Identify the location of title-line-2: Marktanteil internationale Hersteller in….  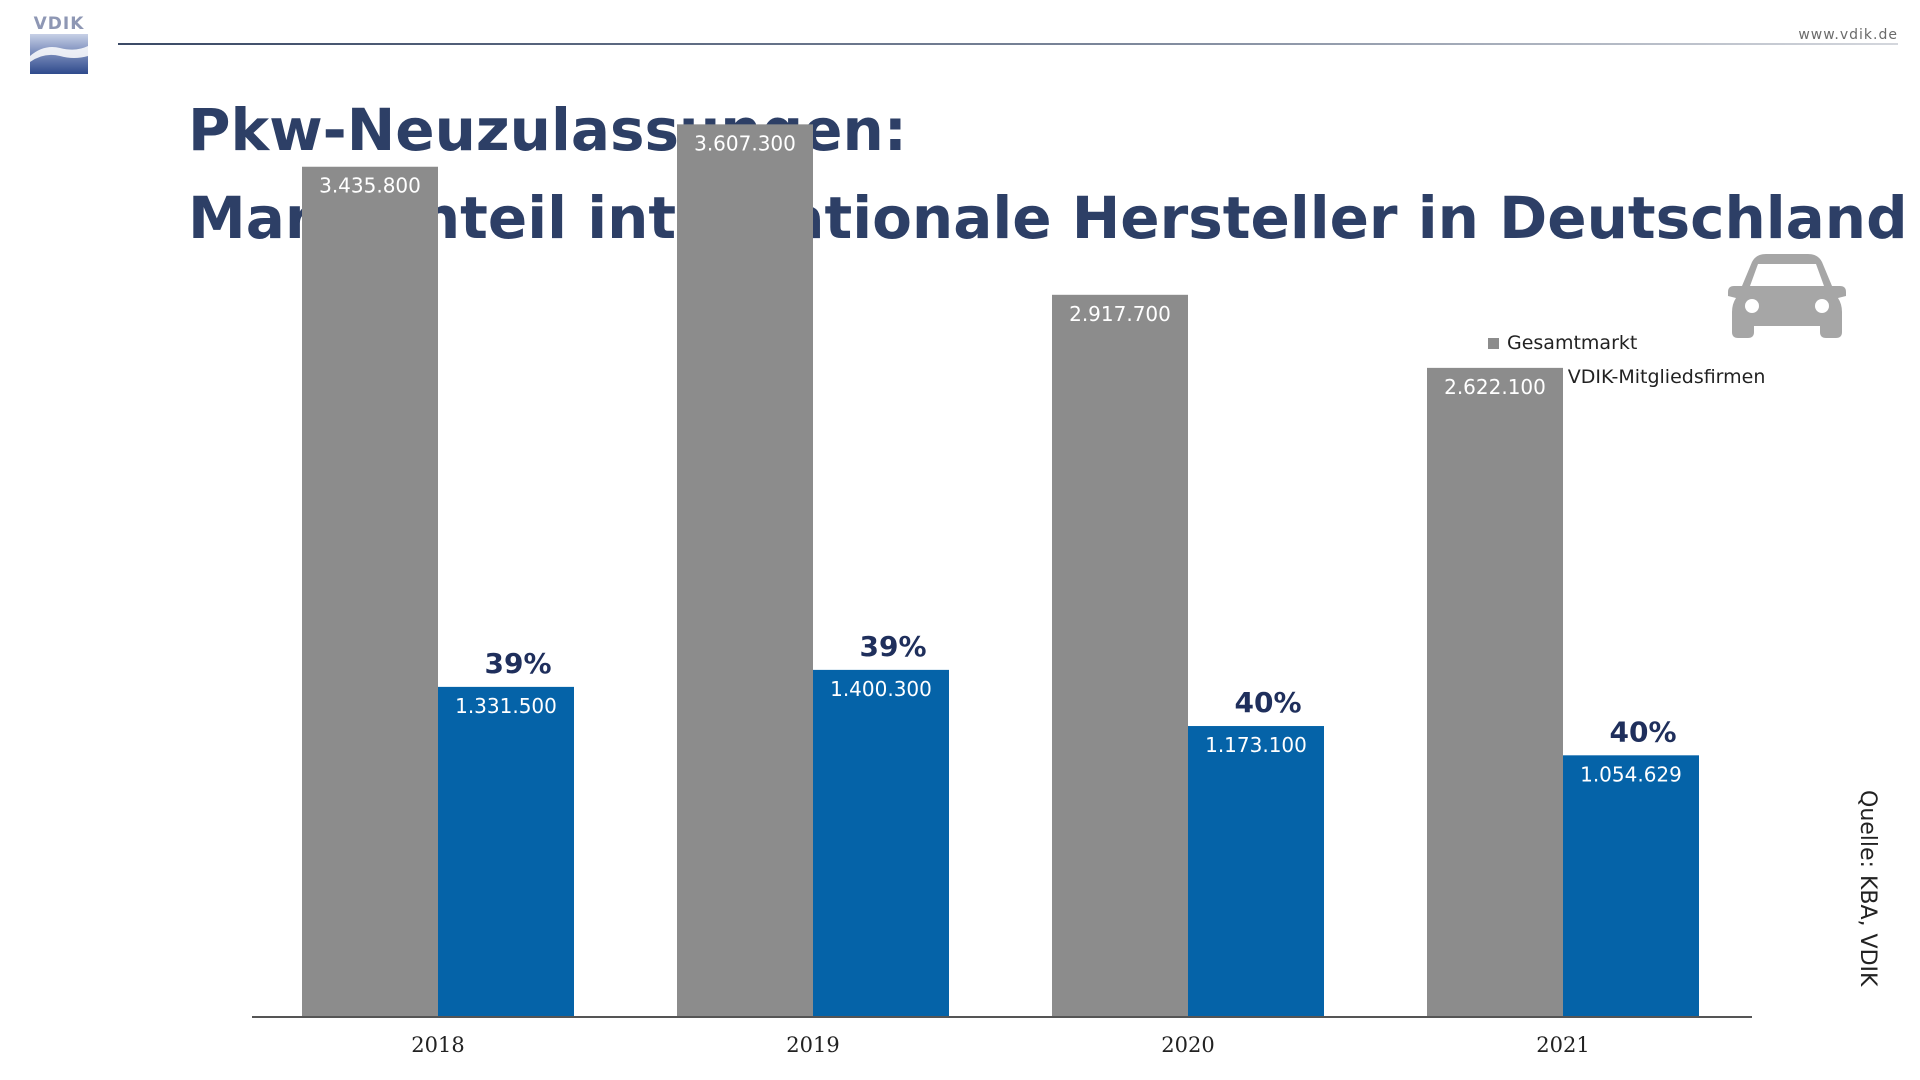
(1048, 218).